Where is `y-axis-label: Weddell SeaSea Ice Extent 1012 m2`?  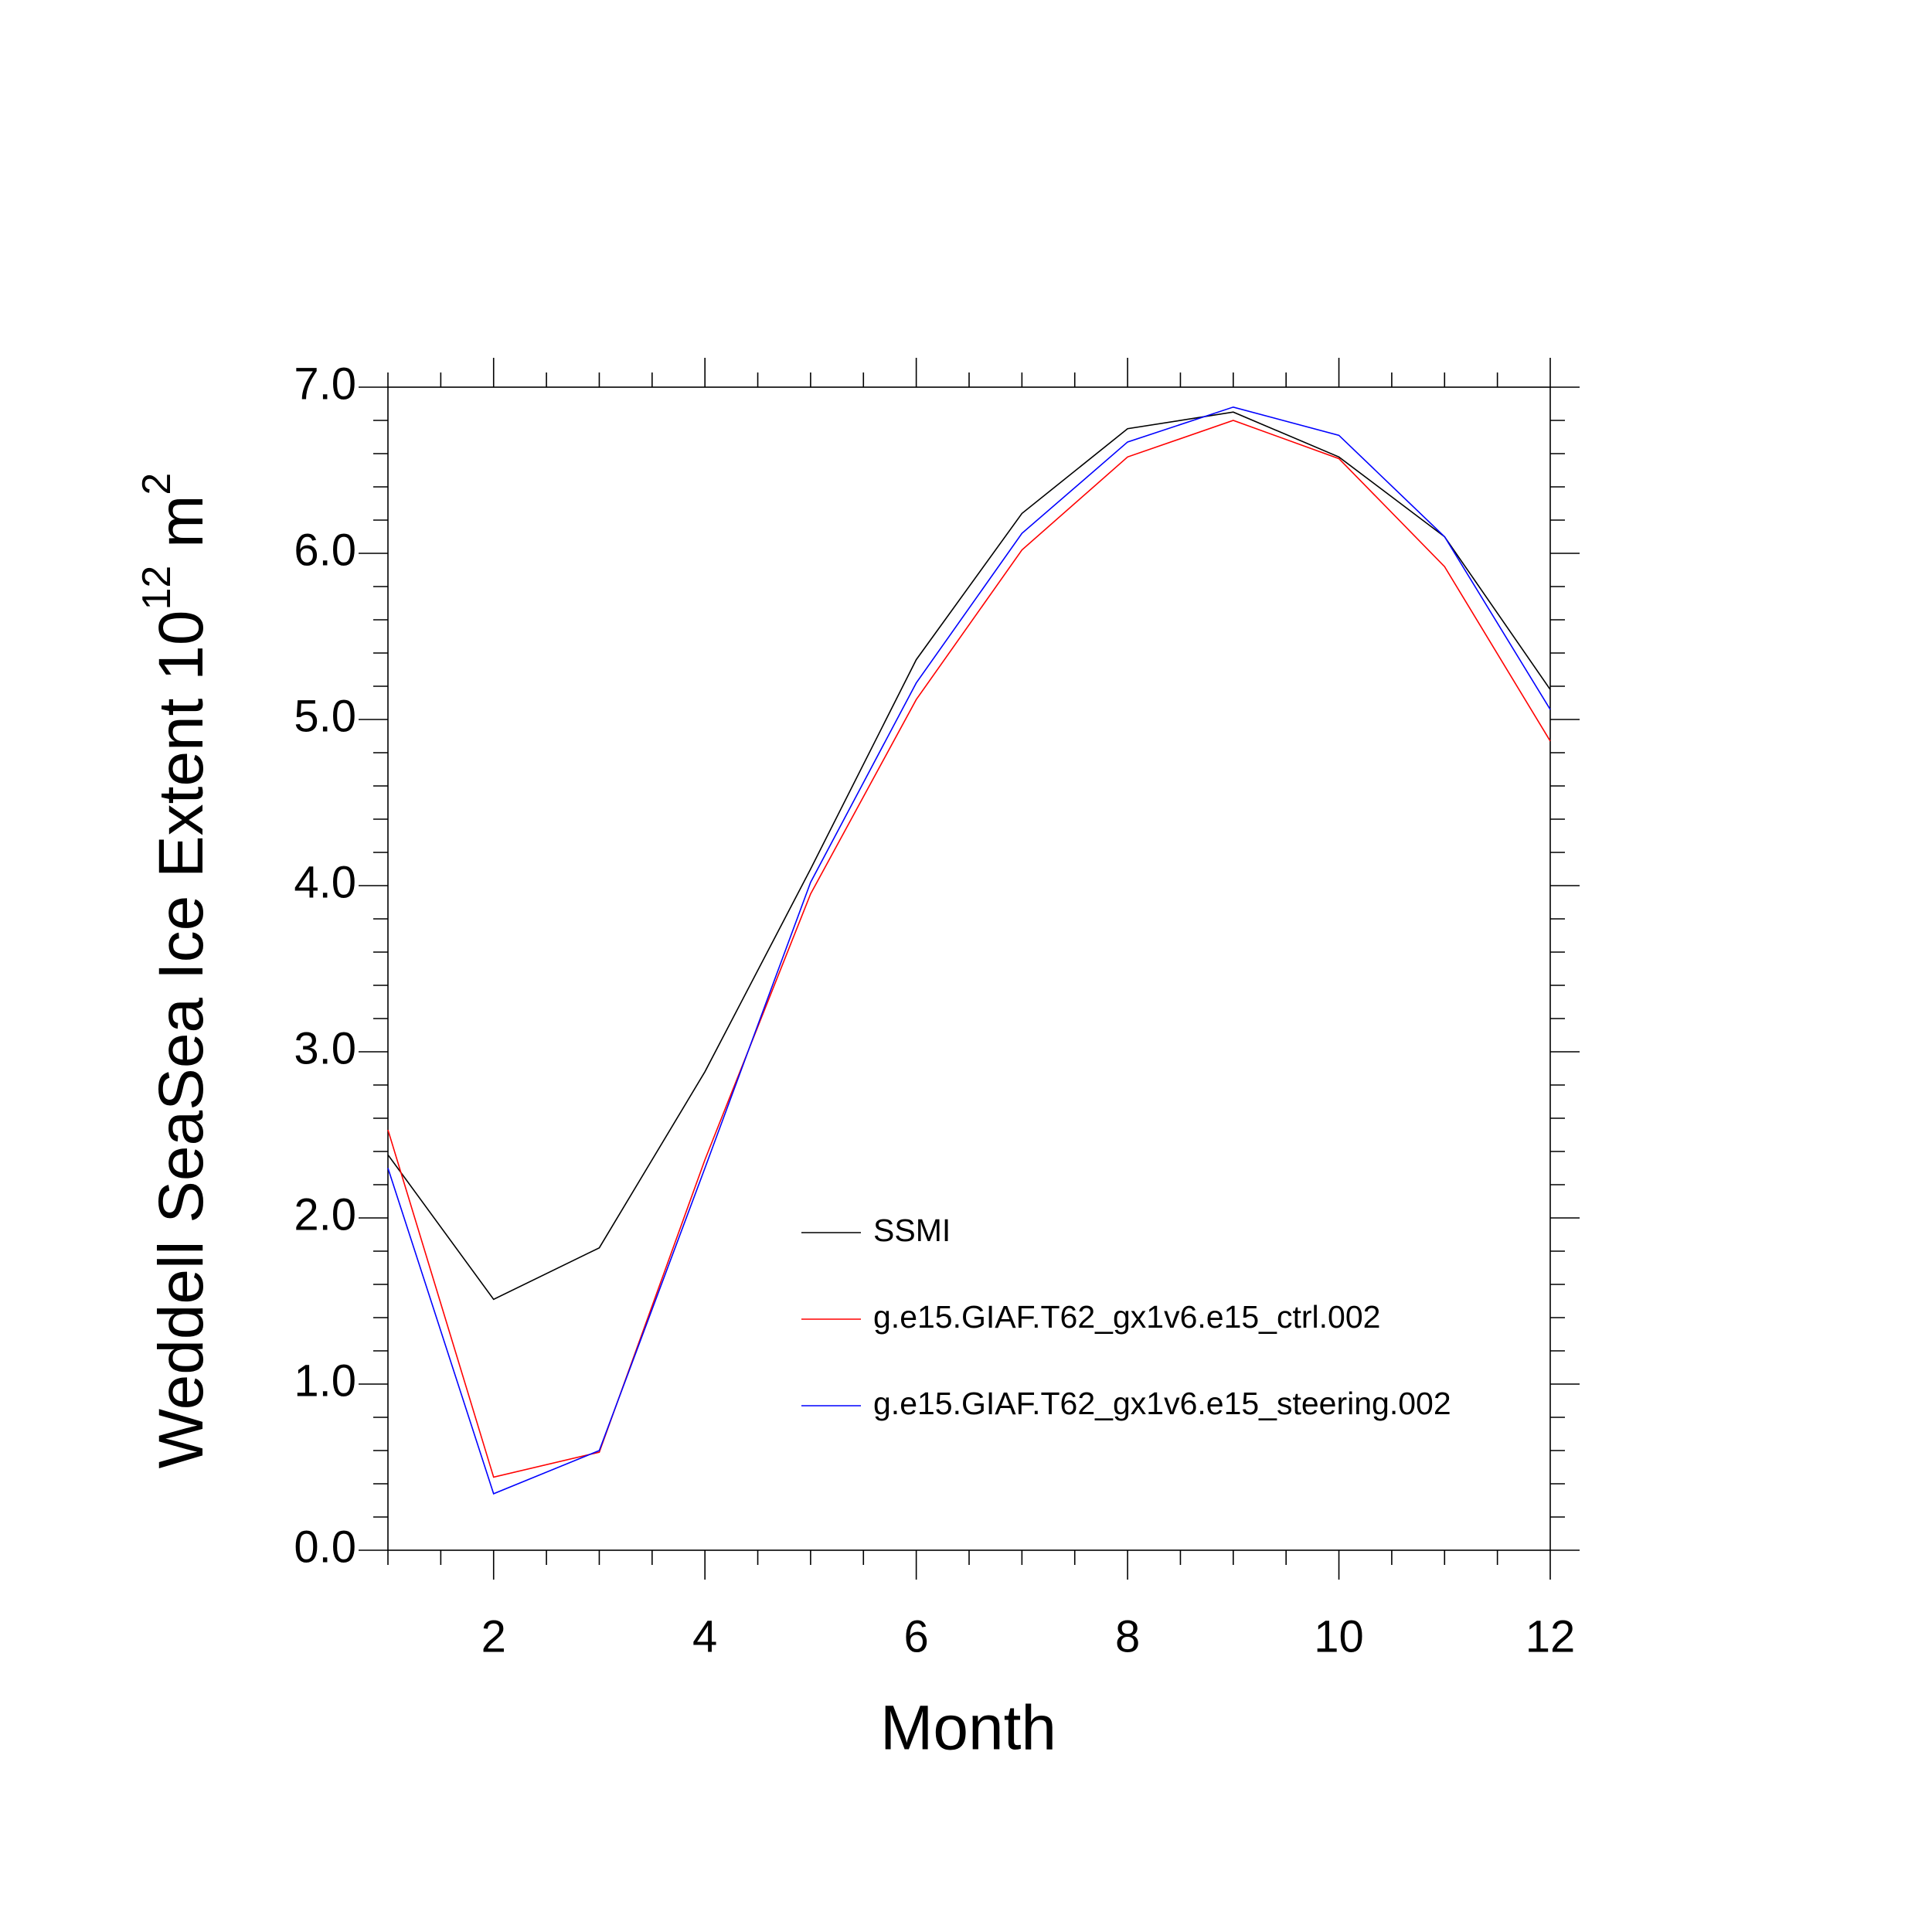 y-axis-label: Weddell SeaSea Ice Extent 1012 m2 is located at coordinates (175, 971).